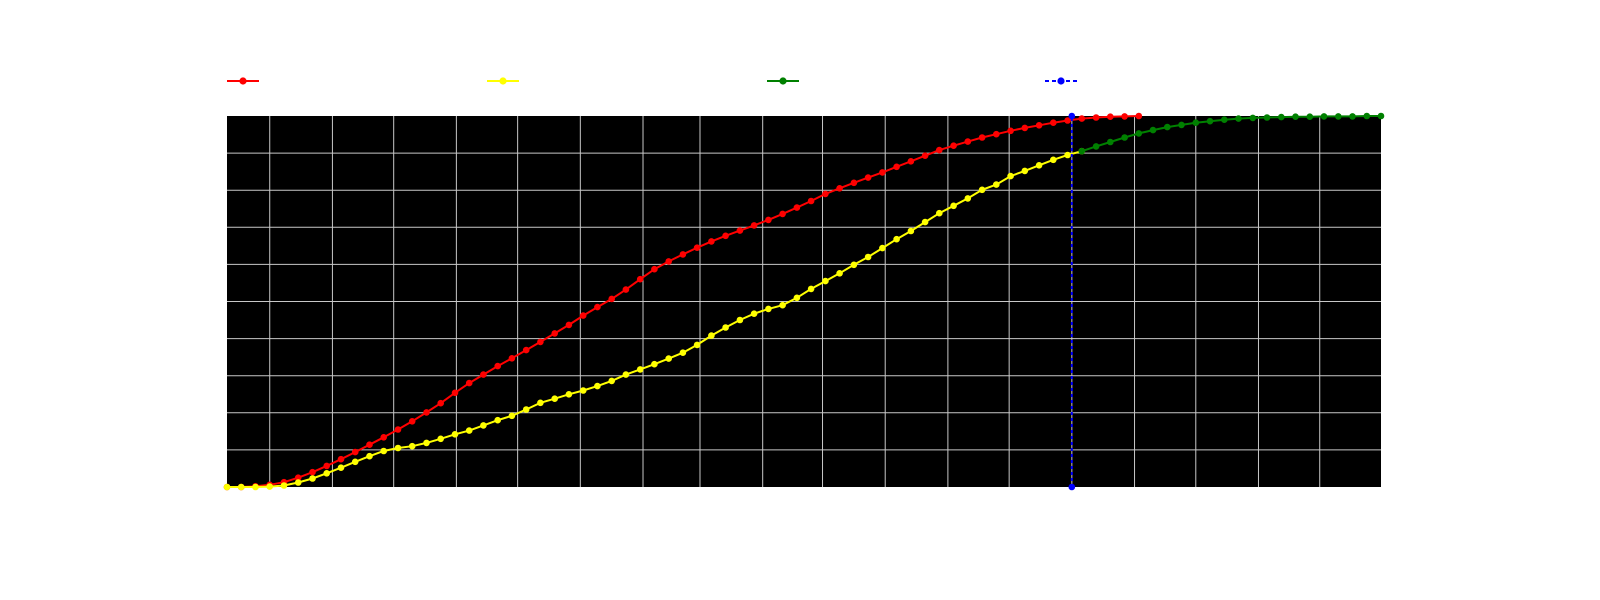 The width and height of the screenshot is (1600, 600). I want to click on legend-entry-blue, so click(1061, 81).